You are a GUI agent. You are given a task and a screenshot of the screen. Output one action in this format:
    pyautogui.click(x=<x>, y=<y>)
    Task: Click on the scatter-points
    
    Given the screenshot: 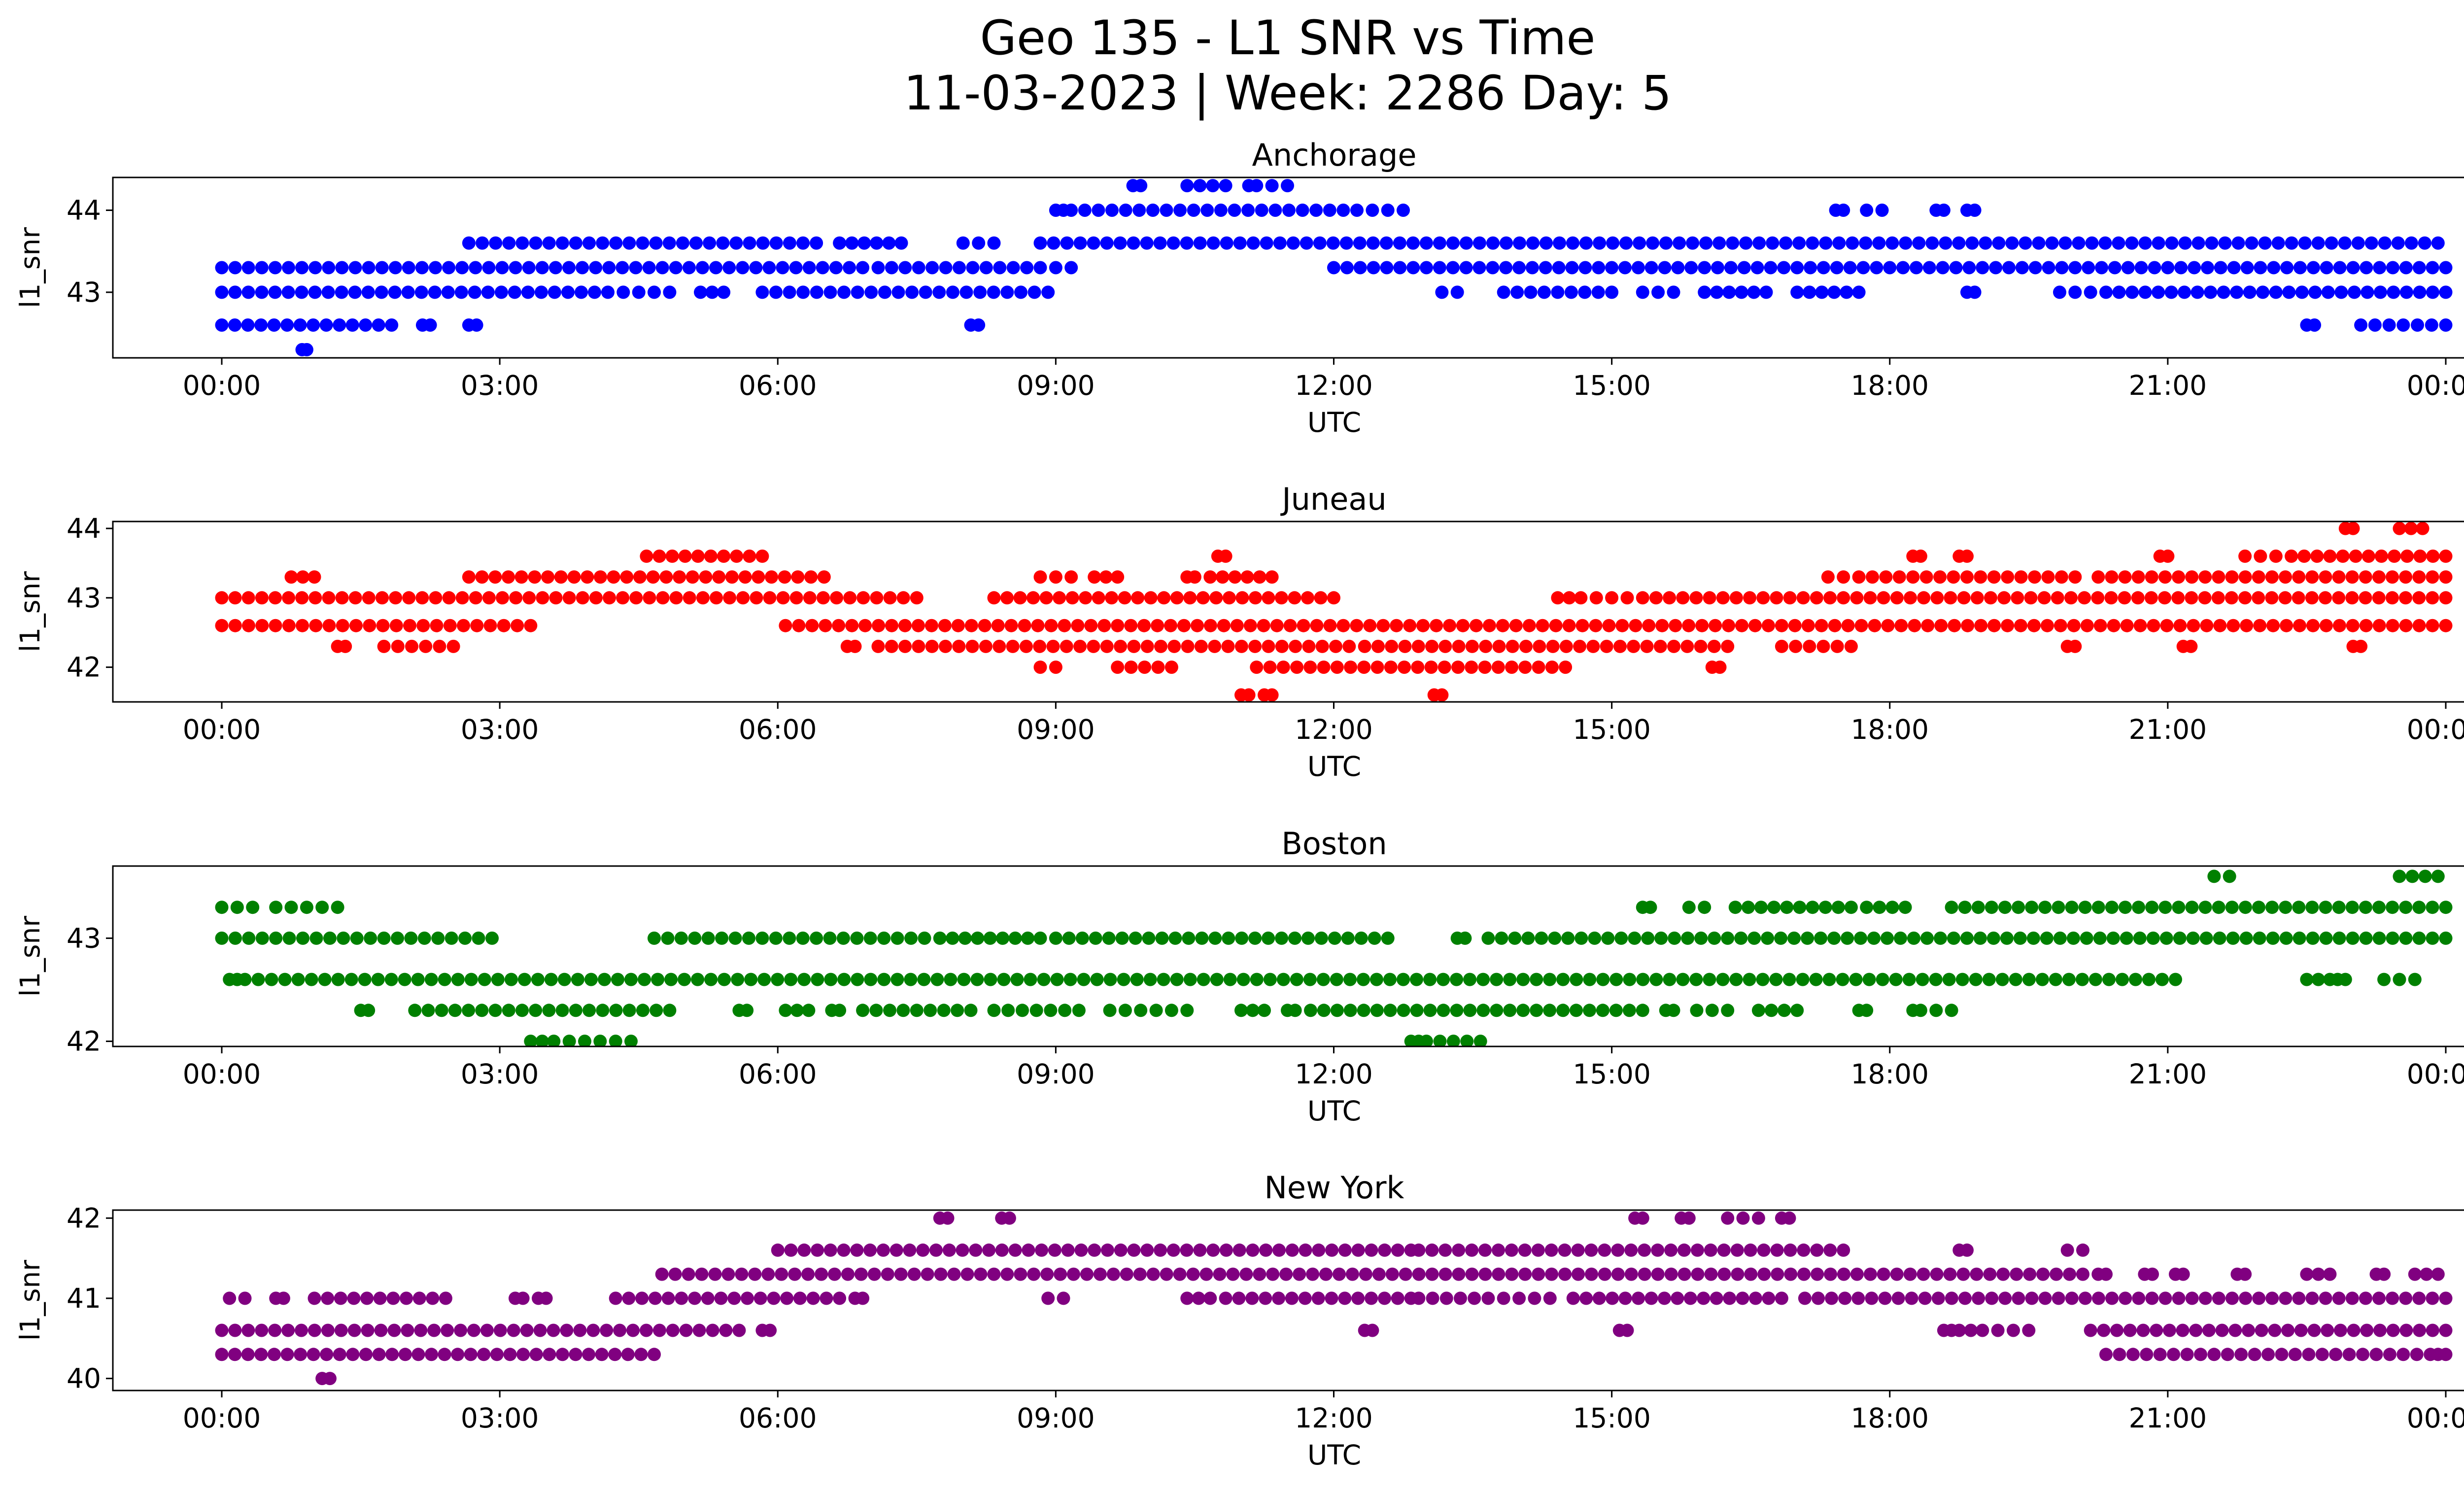 What is the action you would take?
    pyautogui.click(x=1334, y=267)
    